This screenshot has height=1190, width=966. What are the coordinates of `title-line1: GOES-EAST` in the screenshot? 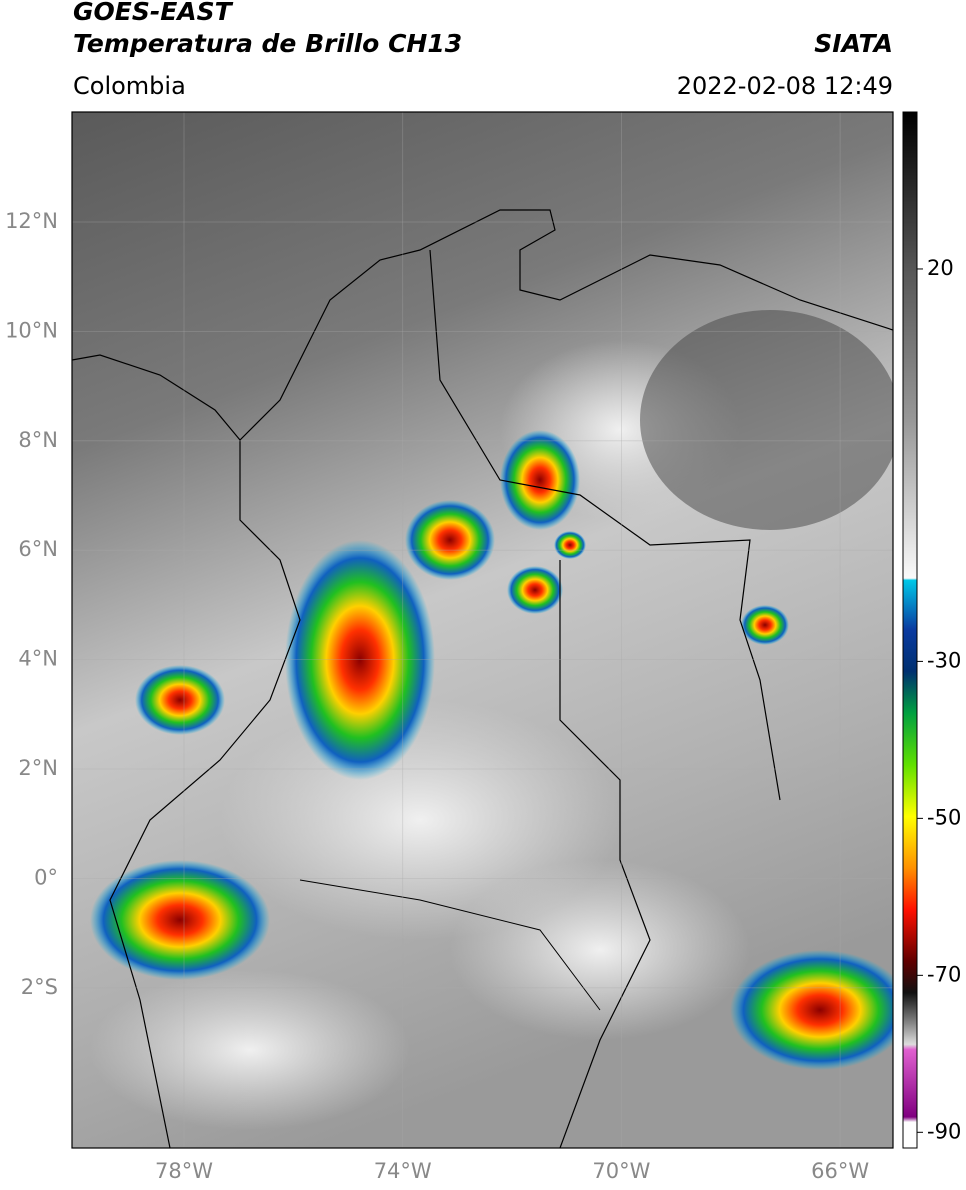 It's located at (153, 13).